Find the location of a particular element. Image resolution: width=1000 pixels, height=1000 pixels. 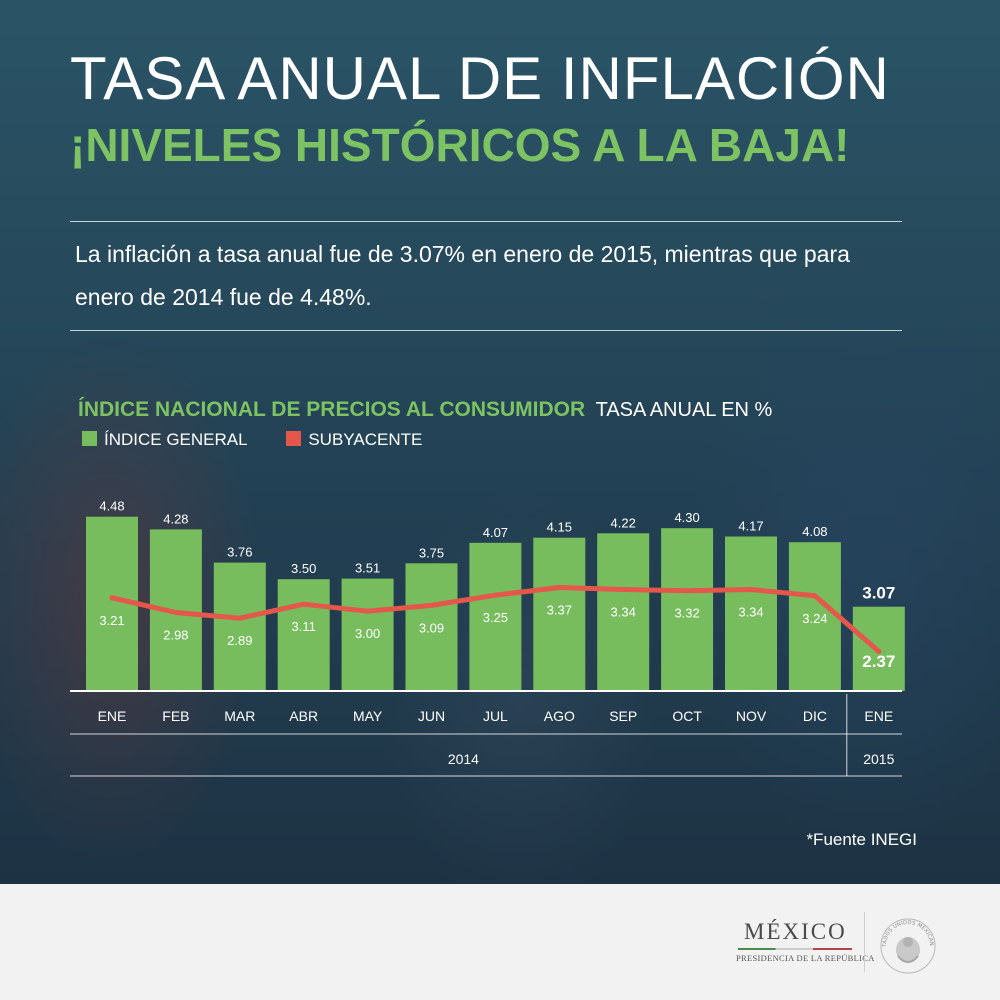

legend-swatch-subyacente is located at coordinates (294, 438).